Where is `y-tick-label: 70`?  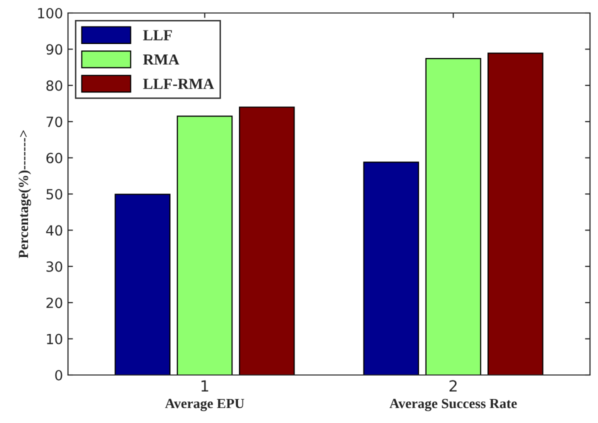 y-tick-label: 70 is located at coordinates (54, 122).